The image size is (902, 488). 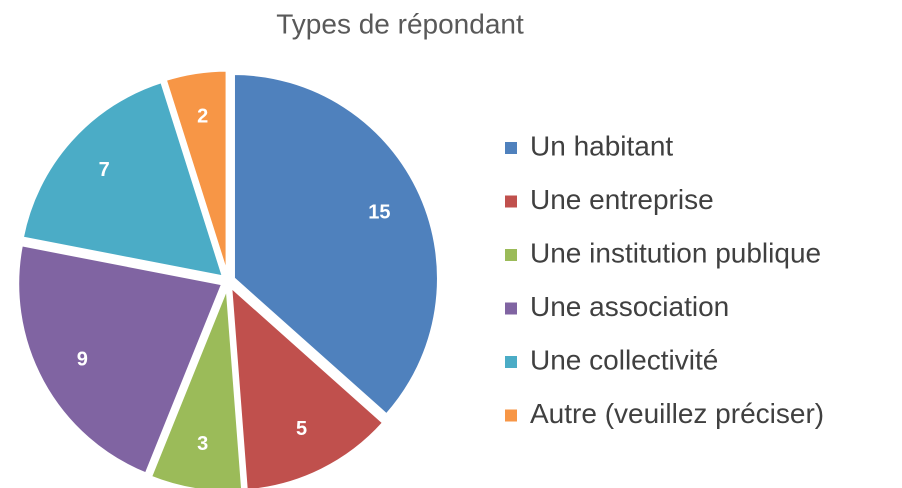 What do you see at coordinates (601, 145) in the screenshot?
I see `legend-label: Un habitant` at bounding box center [601, 145].